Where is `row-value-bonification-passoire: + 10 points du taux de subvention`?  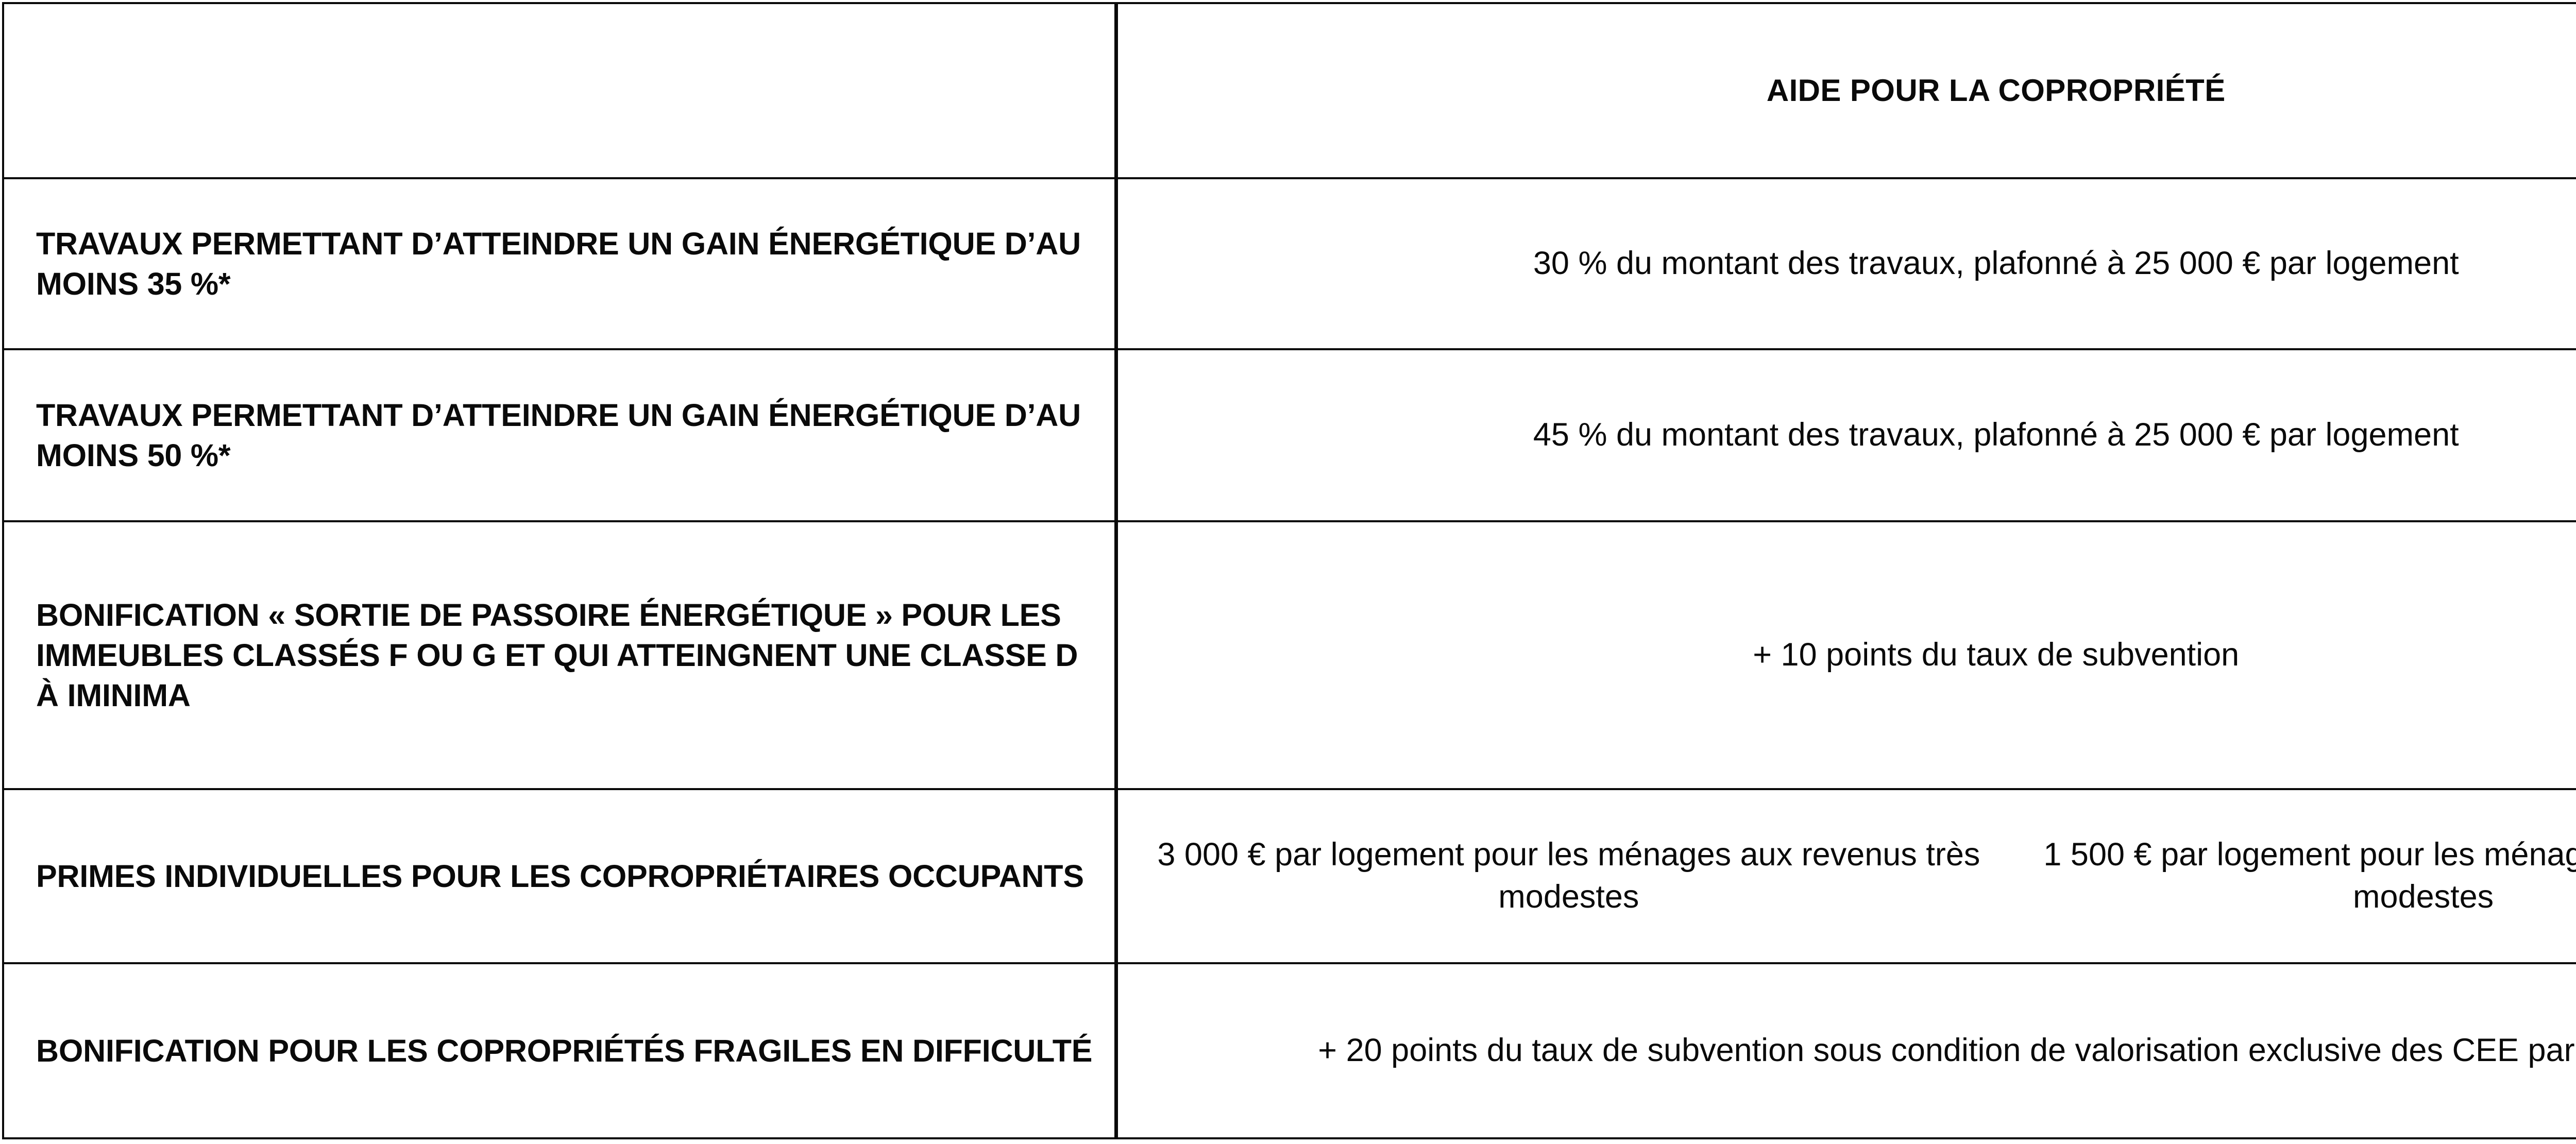 row-value-bonification-passoire: + 10 points du taux de subvention is located at coordinates (1846, 655).